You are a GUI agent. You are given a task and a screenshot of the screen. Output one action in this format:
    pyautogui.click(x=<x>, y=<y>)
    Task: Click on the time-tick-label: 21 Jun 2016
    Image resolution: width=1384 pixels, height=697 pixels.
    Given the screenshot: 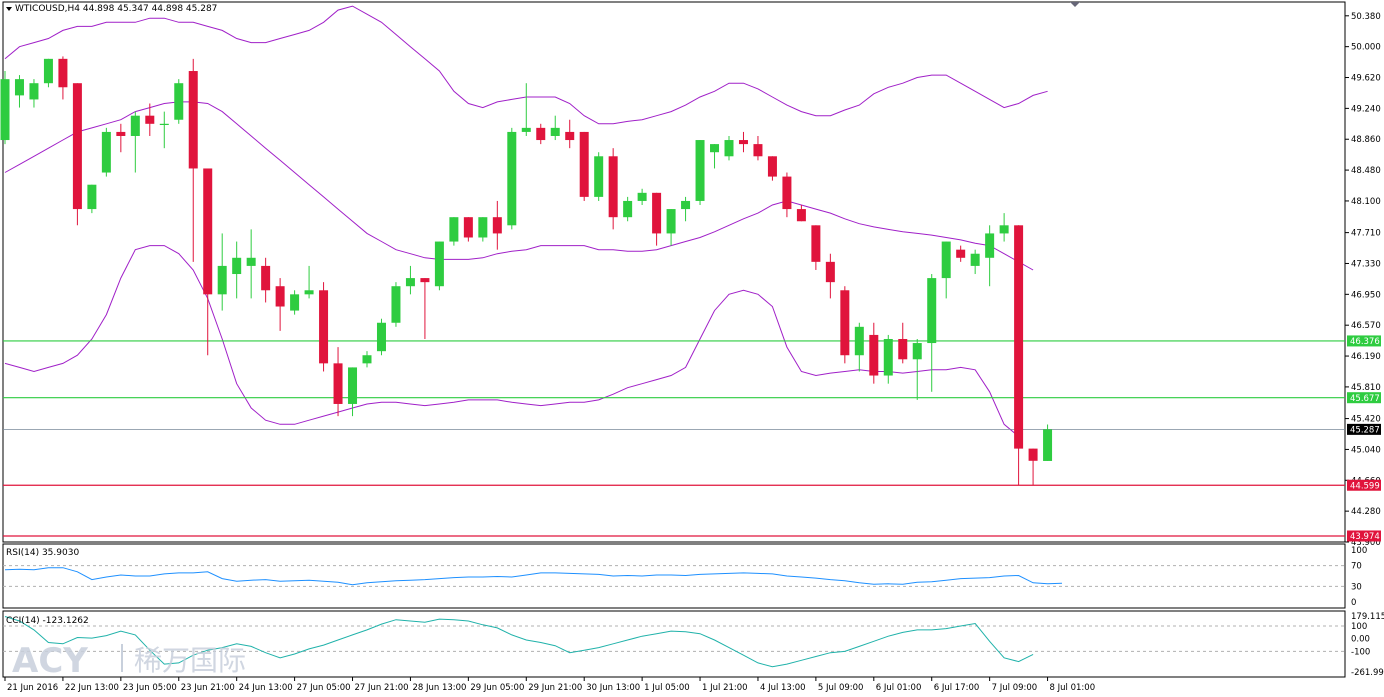 What is the action you would take?
    pyautogui.click(x=32, y=688)
    